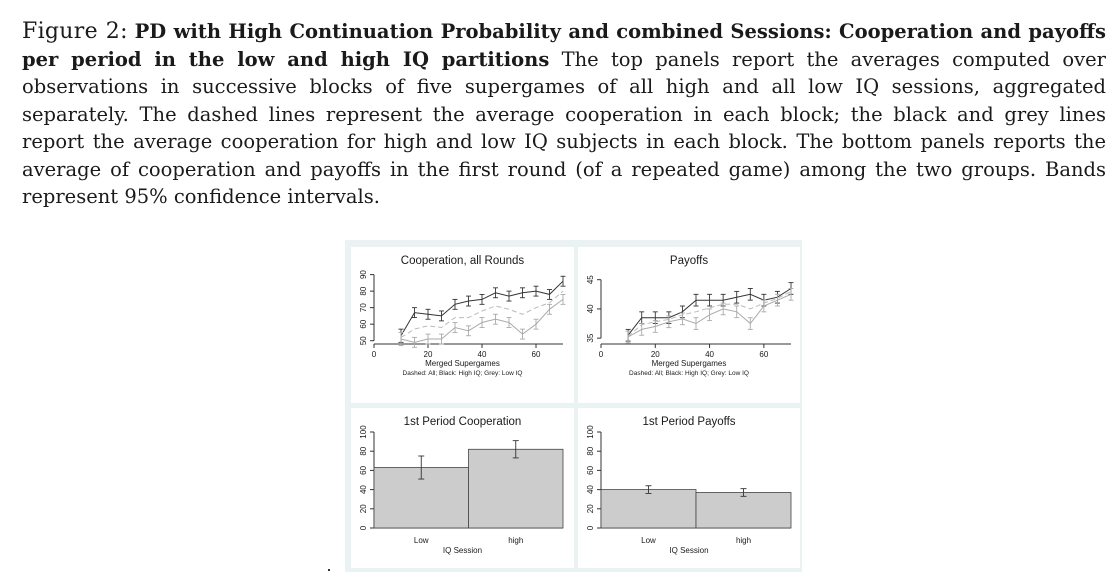 This screenshot has height=586, width=1118. What do you see at coordinates (363, 307) in the screenshot?
I see `coop-y-tick-label: 70` at bounding box center [363, 307].